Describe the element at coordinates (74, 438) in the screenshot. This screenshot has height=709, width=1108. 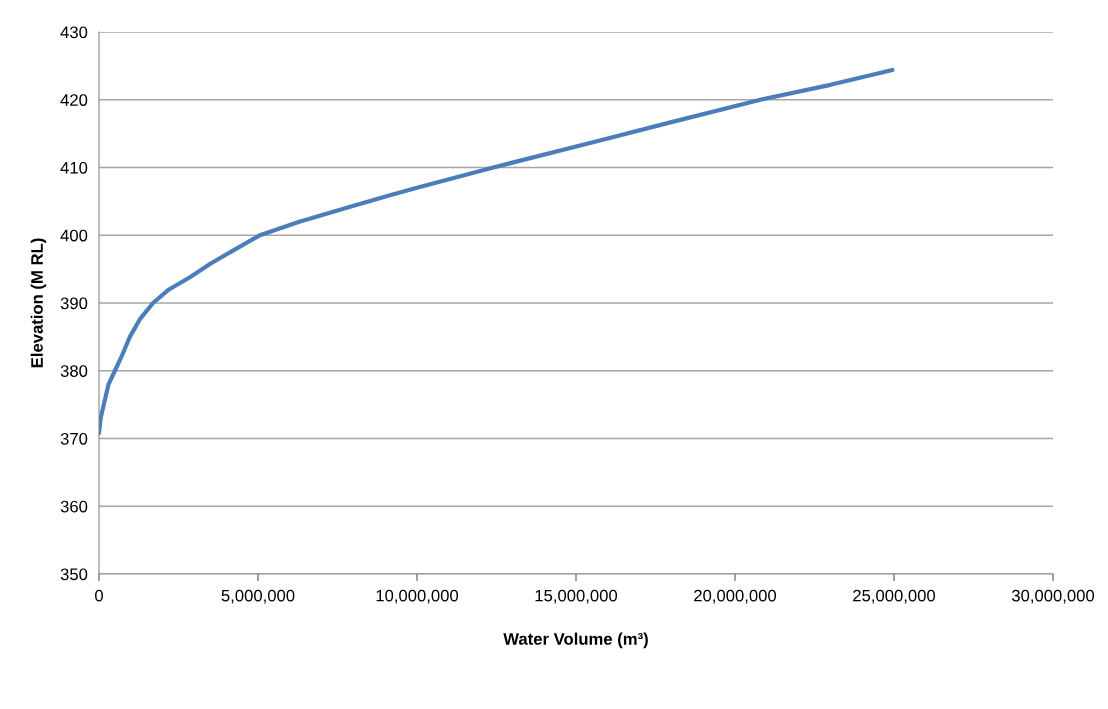
I see `y-tick-label: 370` at that location.